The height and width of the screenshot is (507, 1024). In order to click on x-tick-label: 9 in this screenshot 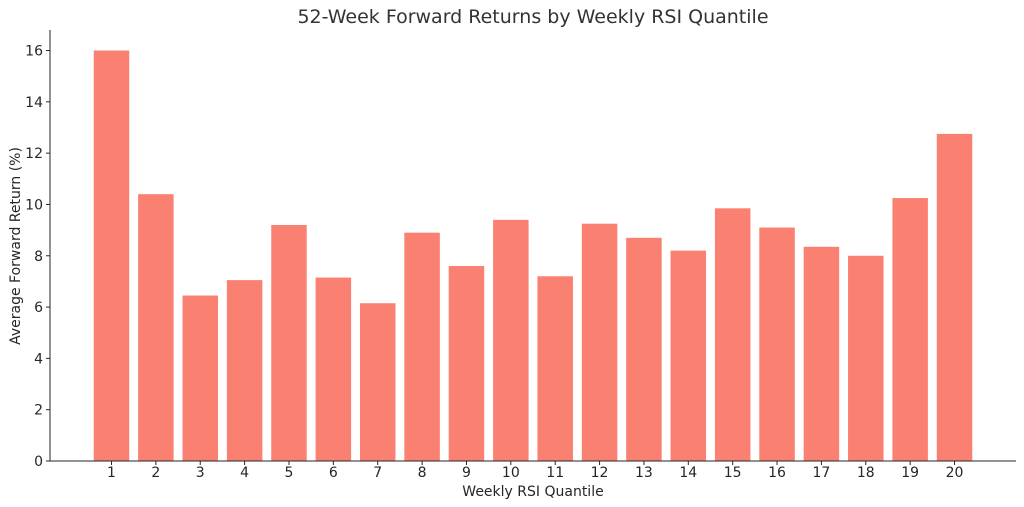, I will do `click(466, 473)`.